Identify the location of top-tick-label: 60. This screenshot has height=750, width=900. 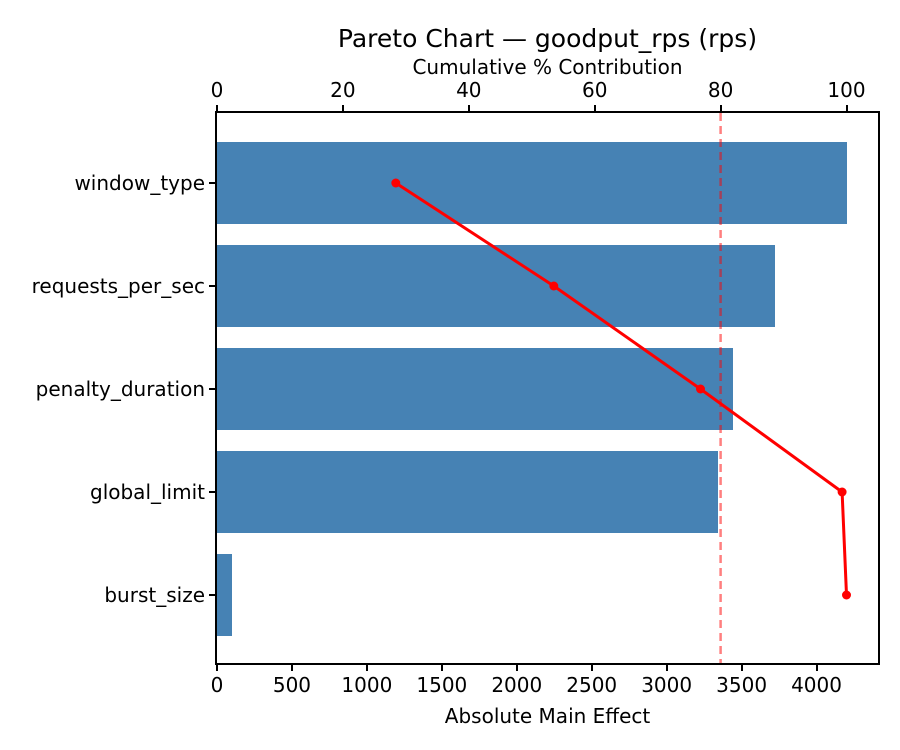
(594, 90).